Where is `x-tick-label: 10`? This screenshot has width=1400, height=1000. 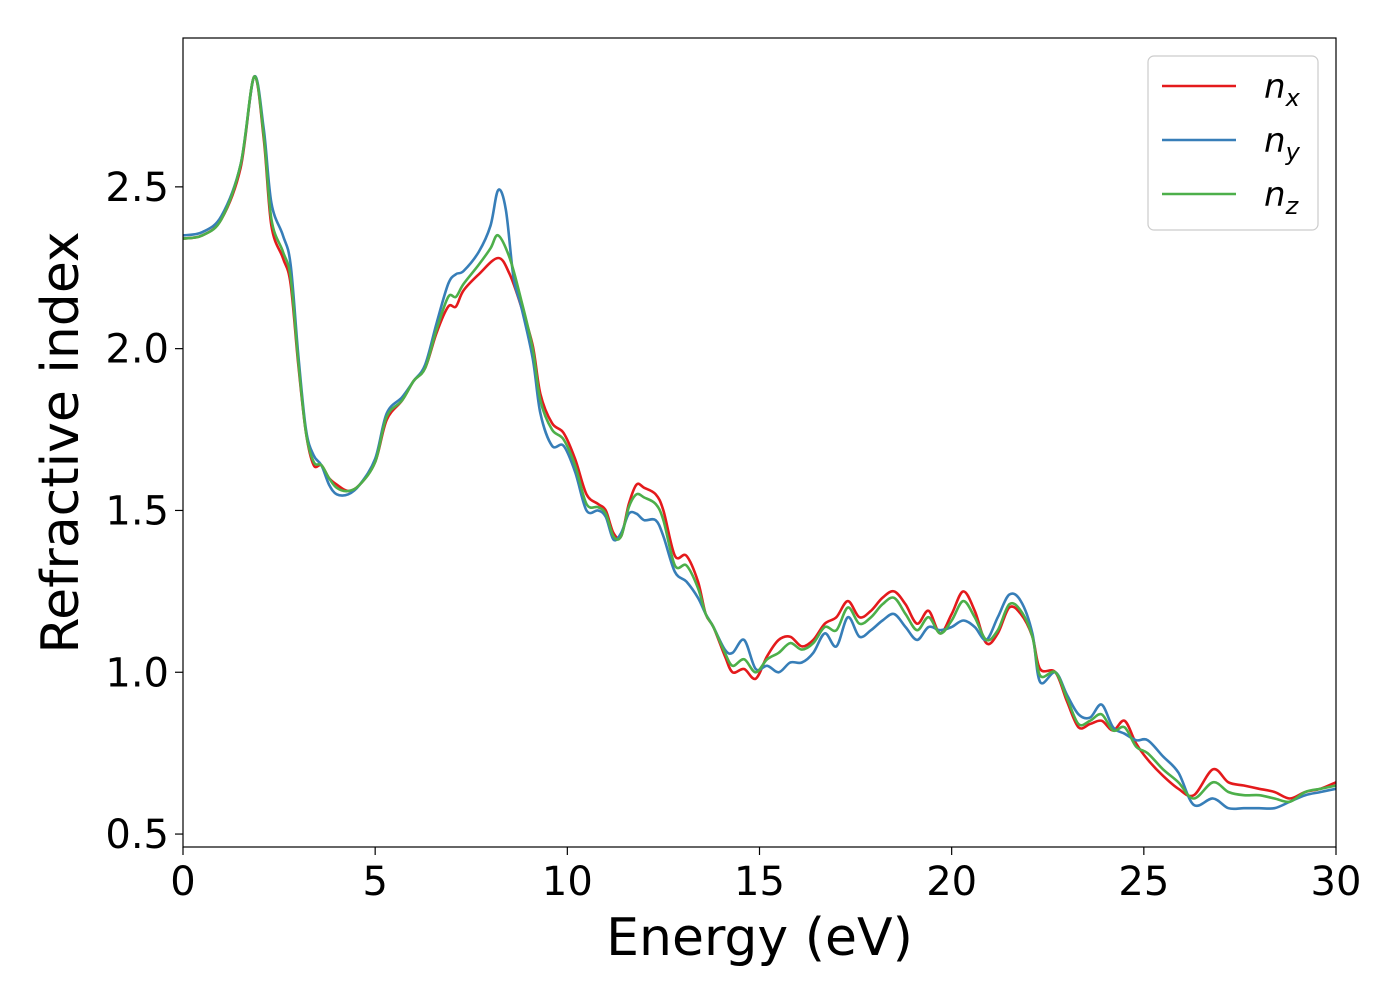
x-tick-label: 10 is located at coordinates (567, 882).